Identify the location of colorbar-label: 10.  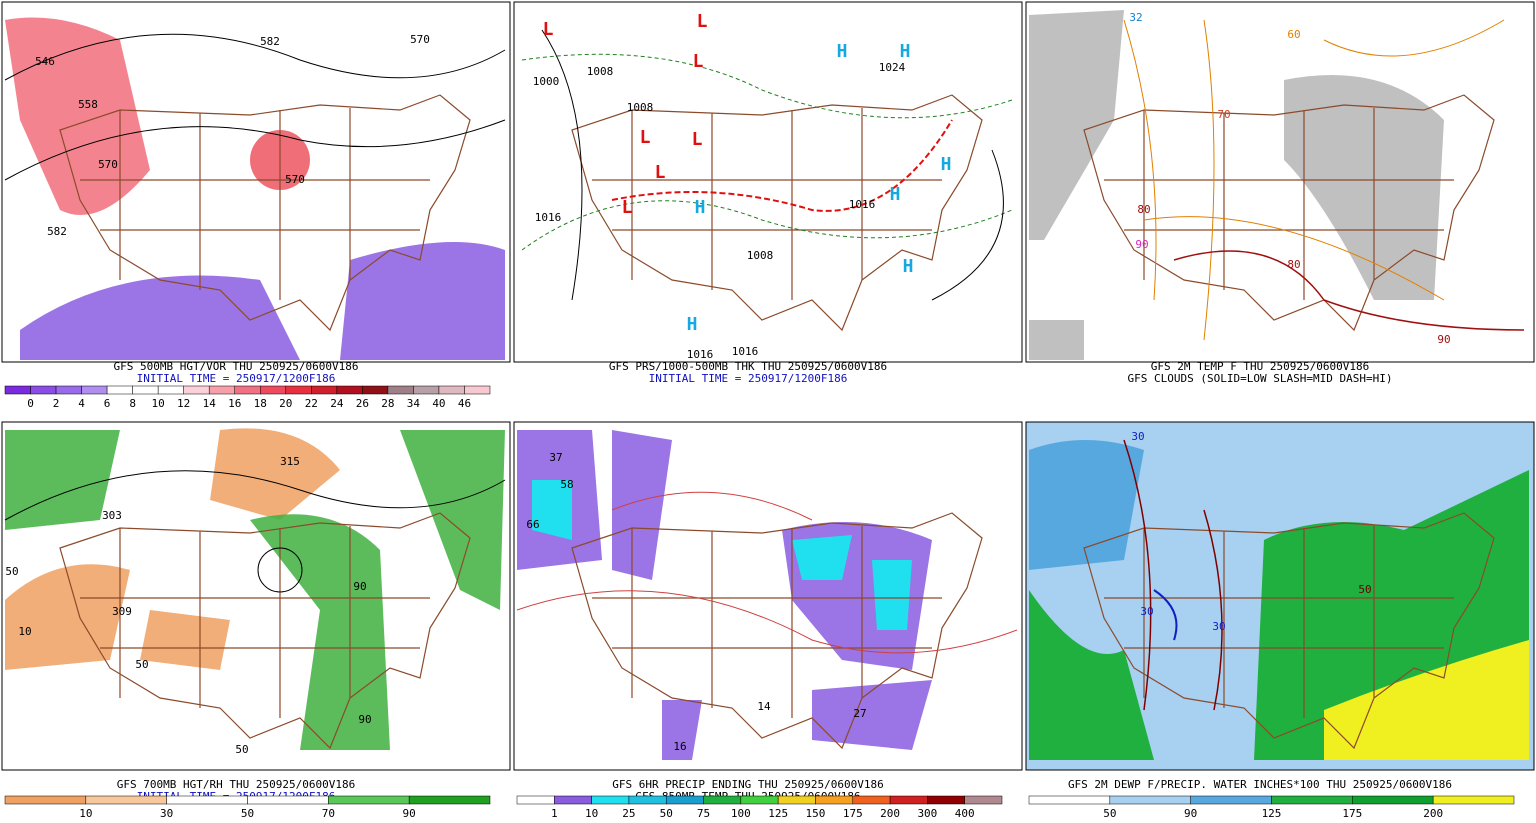
(85, 813).